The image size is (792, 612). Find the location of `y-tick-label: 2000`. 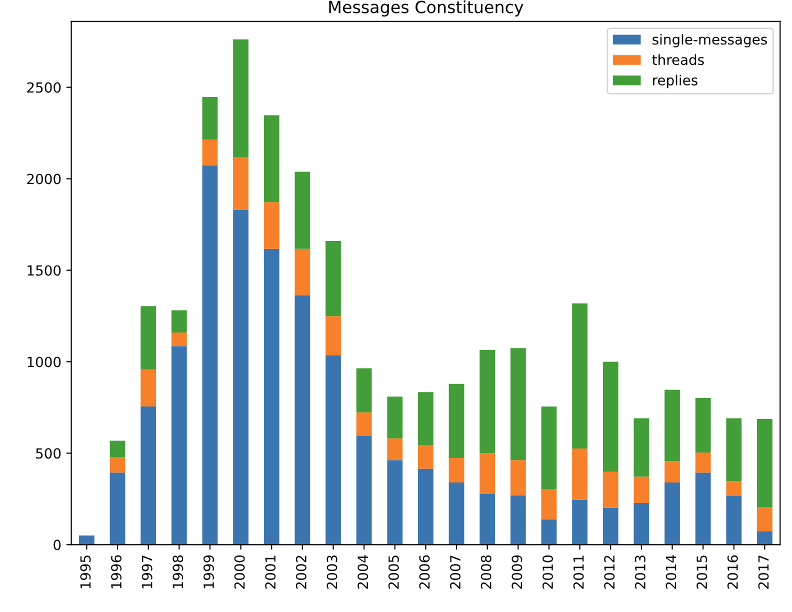

y-tick-label: 2000 is located at coordinates (44, 179).